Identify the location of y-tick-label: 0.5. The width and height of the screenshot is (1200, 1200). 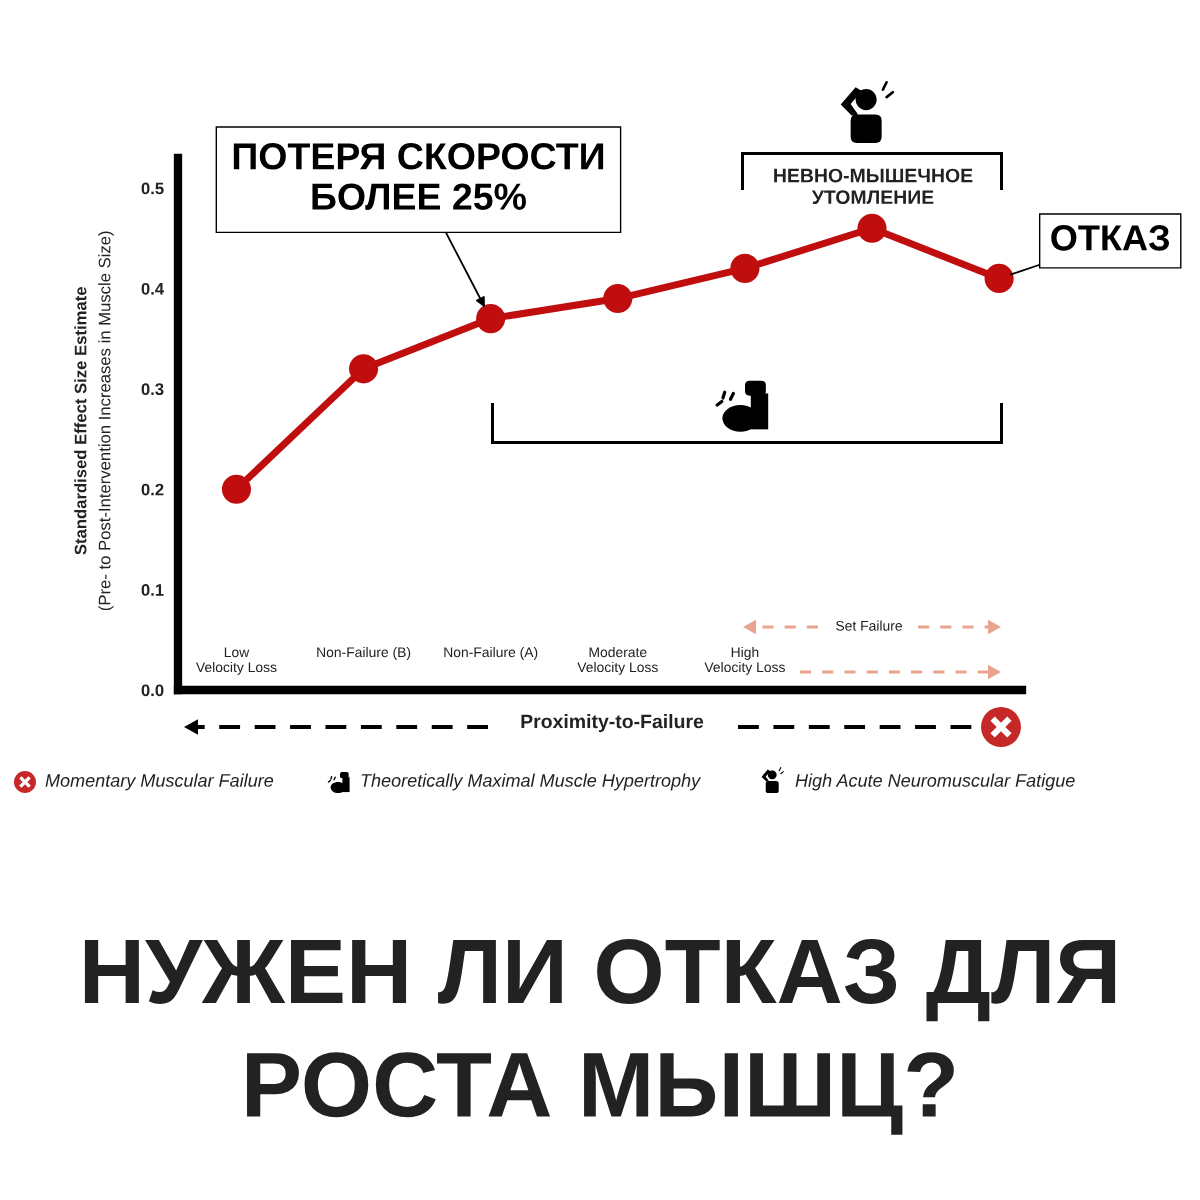
(152, 188).